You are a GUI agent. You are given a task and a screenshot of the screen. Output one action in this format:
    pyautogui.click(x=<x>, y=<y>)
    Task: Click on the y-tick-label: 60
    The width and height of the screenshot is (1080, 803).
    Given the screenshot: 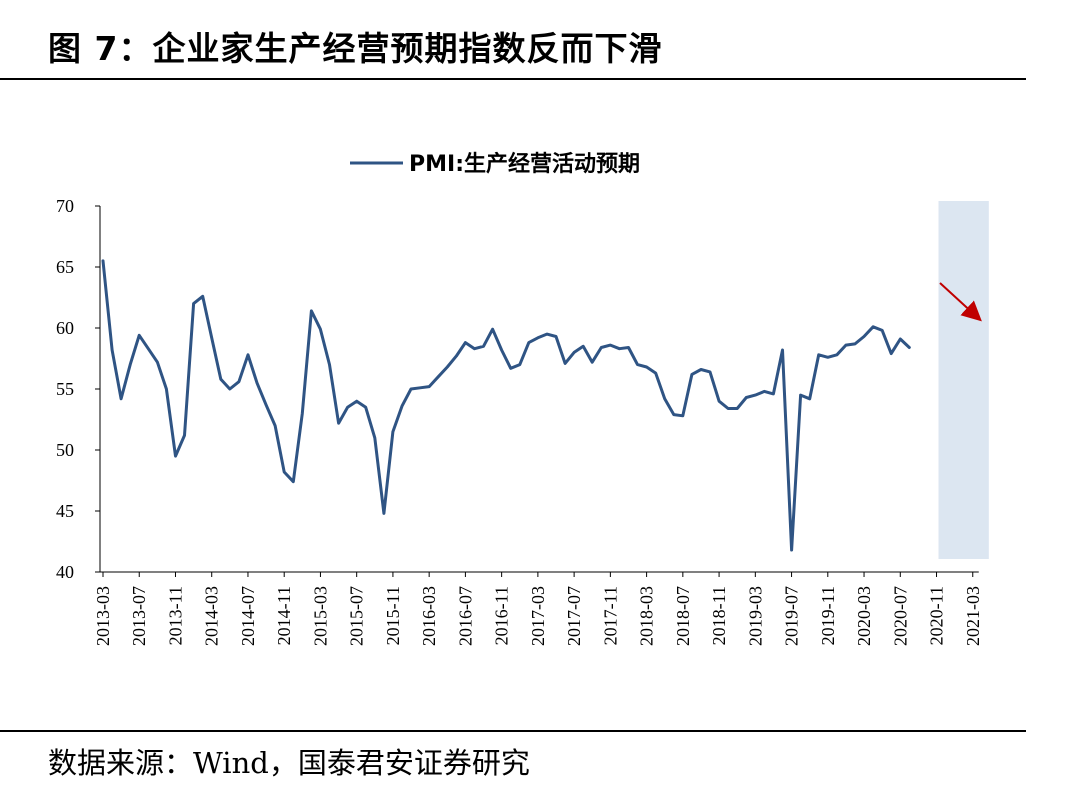 What is the action you would take?
    pyautogui.click(x=65, y=328)
    